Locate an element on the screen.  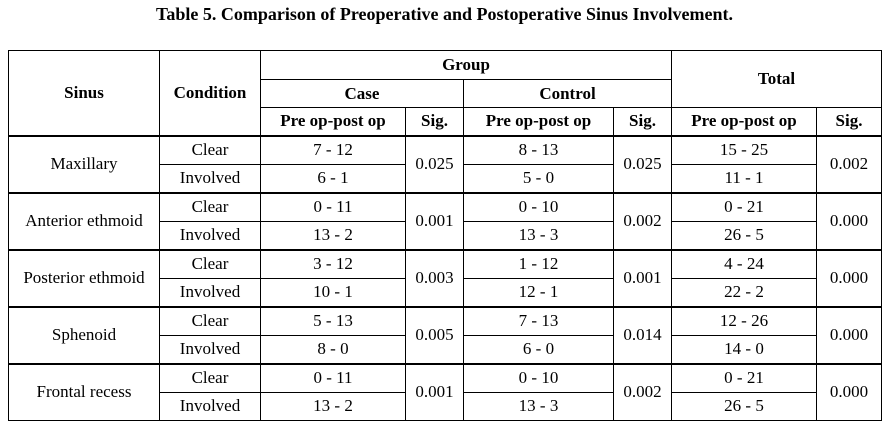
control-value: 1 - 12 is located at coordinates (538, 263).